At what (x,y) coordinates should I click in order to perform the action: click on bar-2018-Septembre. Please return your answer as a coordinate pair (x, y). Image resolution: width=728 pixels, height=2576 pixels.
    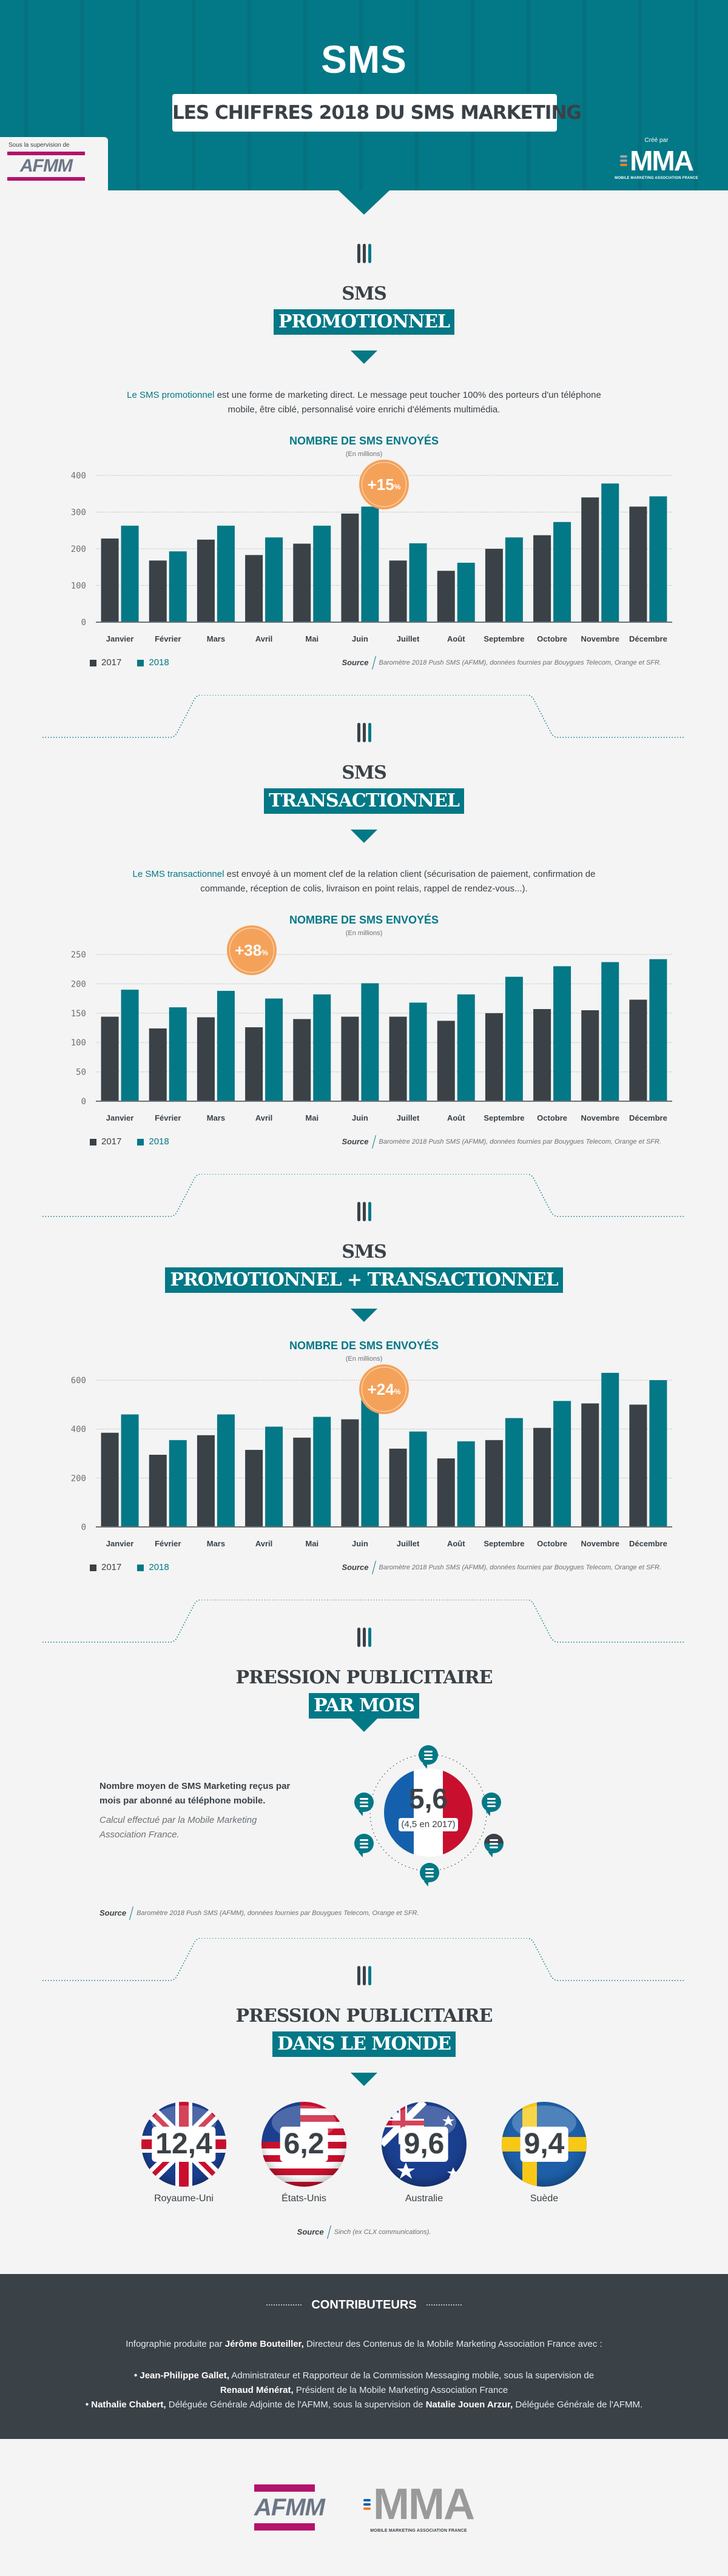
    Looking at the image, I should click on (514, 1038).